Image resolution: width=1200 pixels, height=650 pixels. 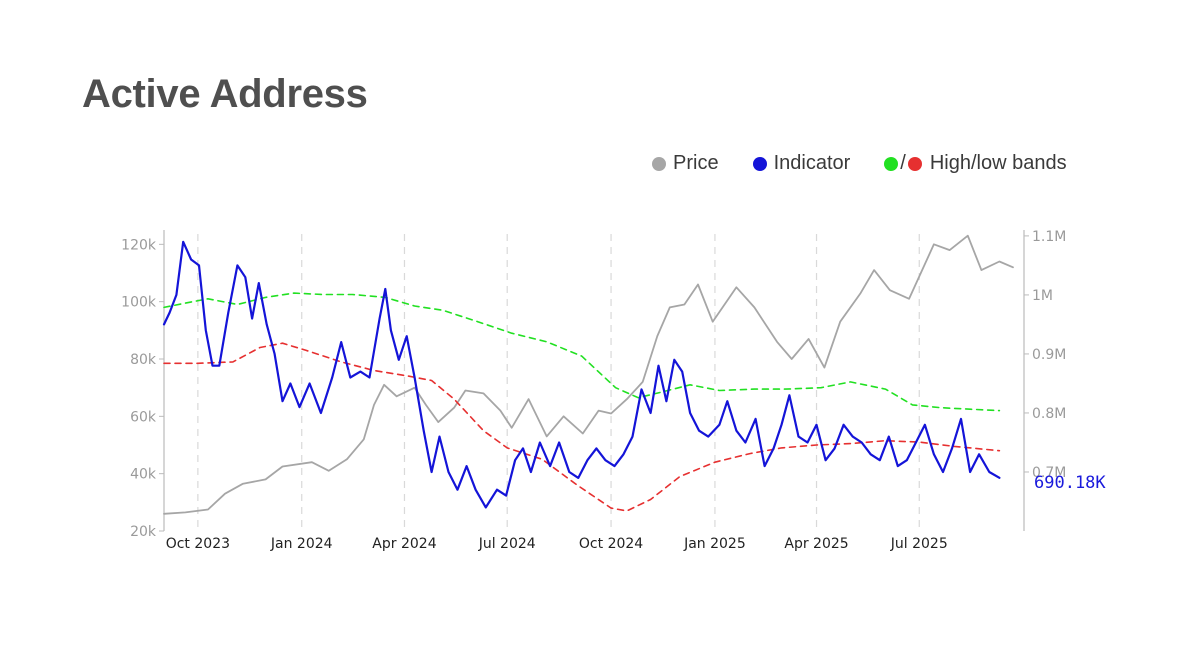 I want to click on x-tick-label: Jul 2025, so click(x=919, y=544).